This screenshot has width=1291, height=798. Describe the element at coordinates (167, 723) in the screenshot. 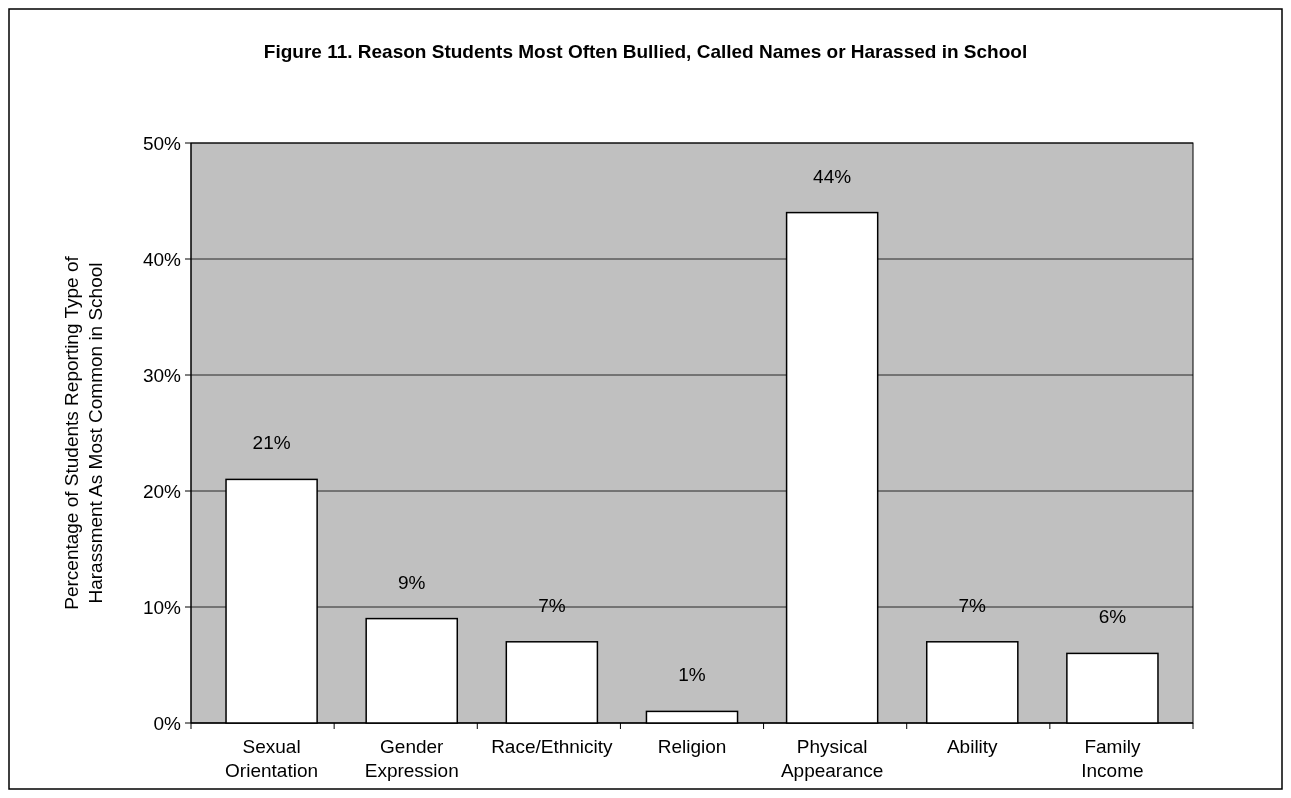

I see `y-tick-label: 0%` at that location.